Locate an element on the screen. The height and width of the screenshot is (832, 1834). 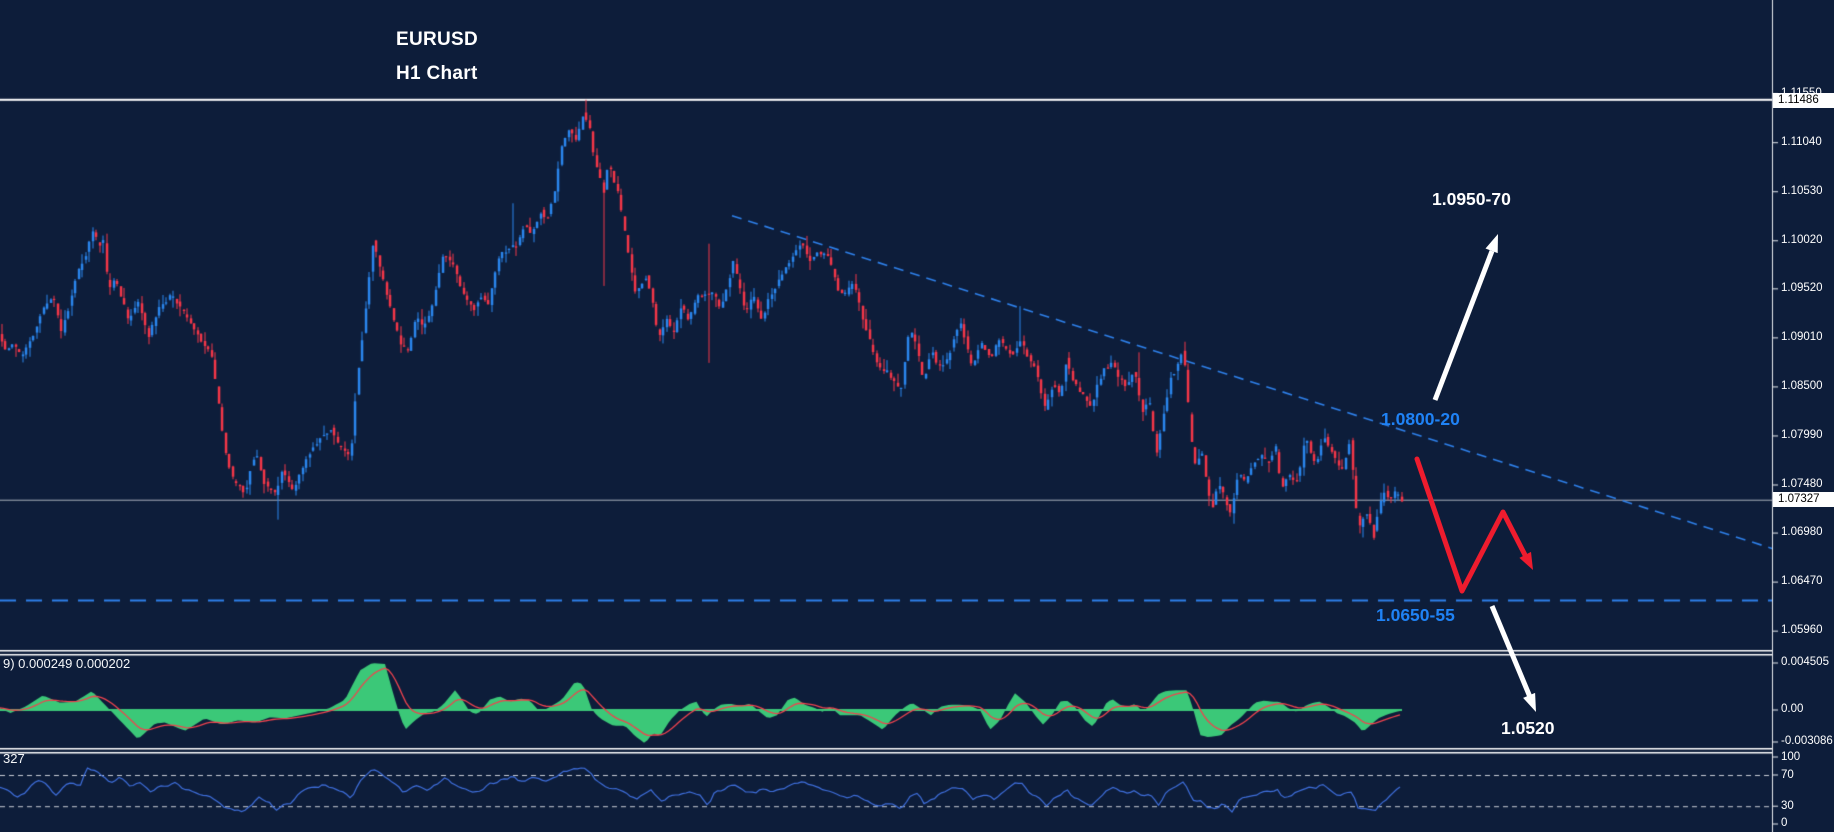
axis-tick-label: 1.11040 is located at coordinates (1801, 141).